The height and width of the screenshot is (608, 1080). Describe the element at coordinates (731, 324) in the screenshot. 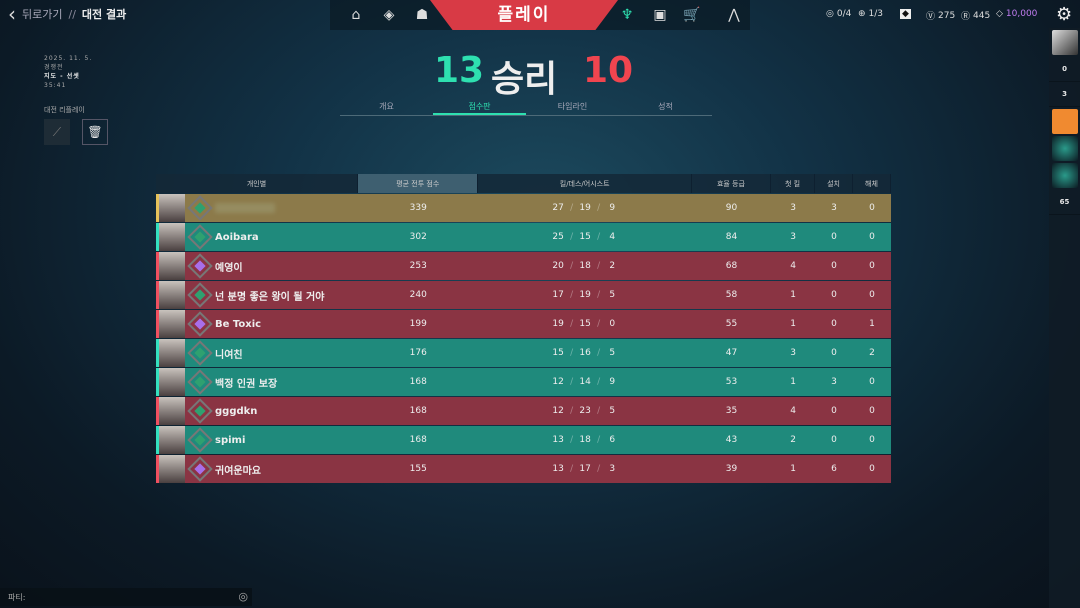

I see `econ-rating: 55` at that location.